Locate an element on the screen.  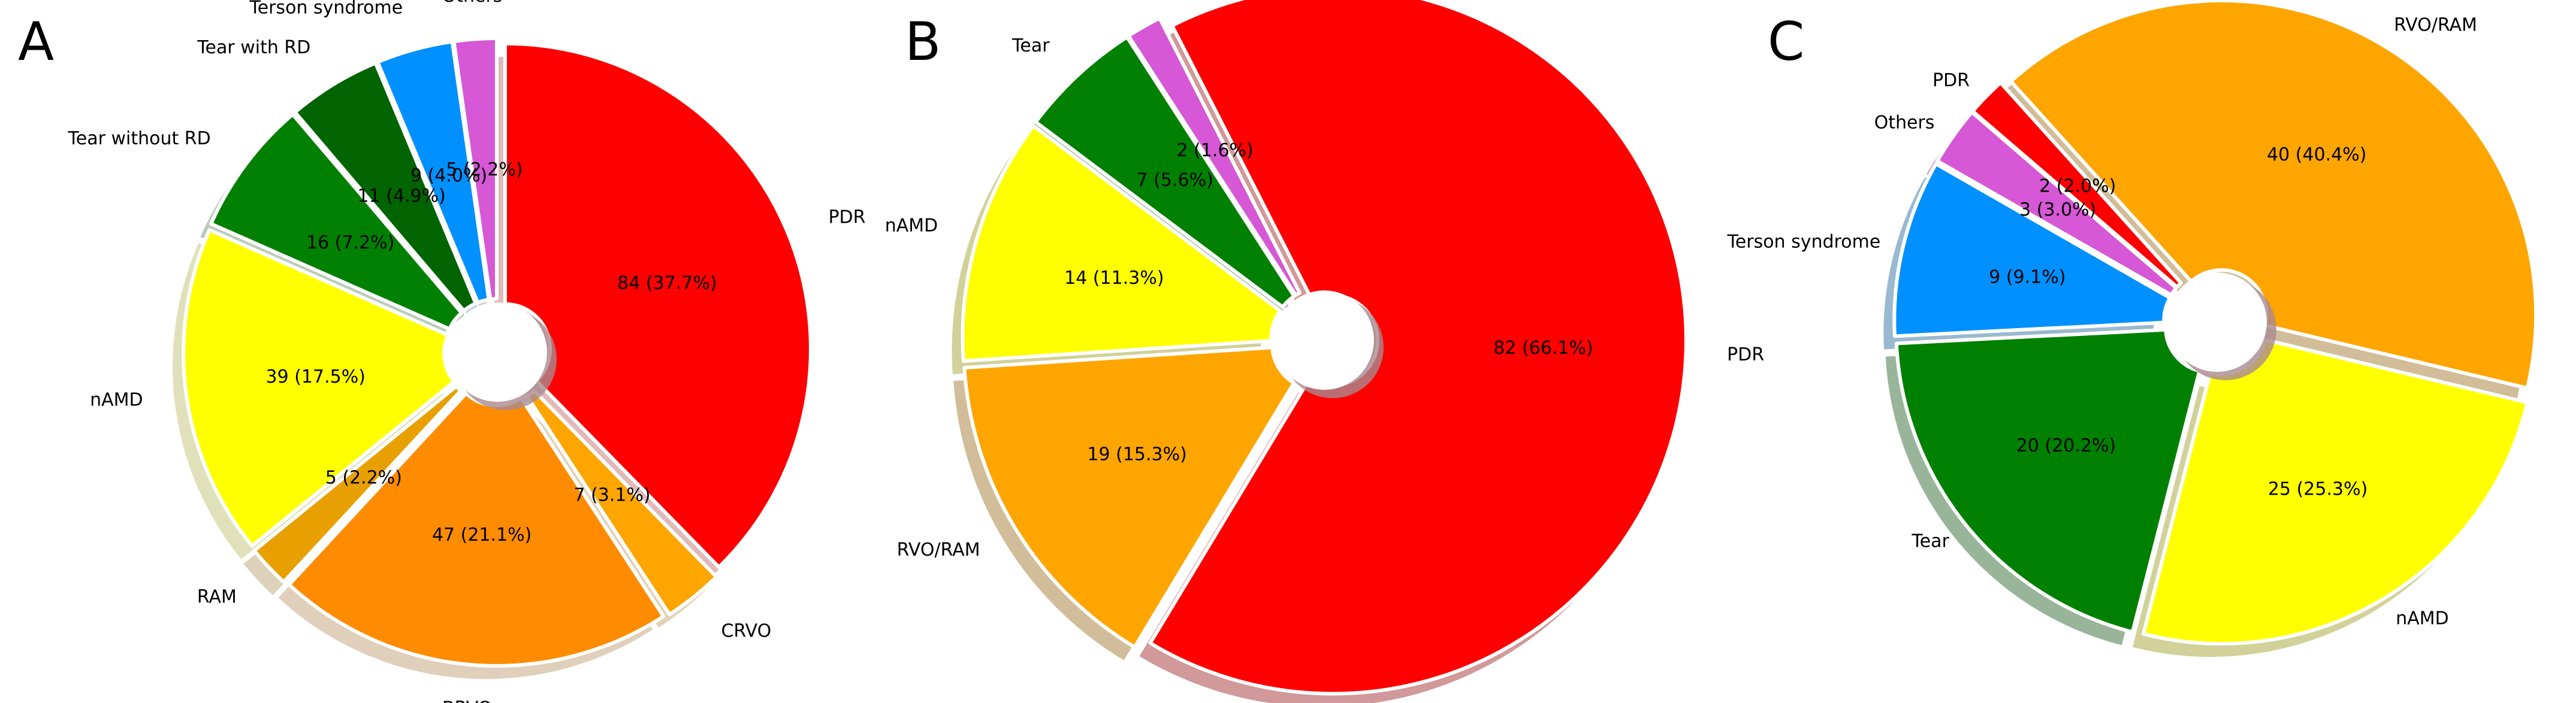
slice-value-label-namd: 39 (17.5%) is located at coordinates (316, 376).